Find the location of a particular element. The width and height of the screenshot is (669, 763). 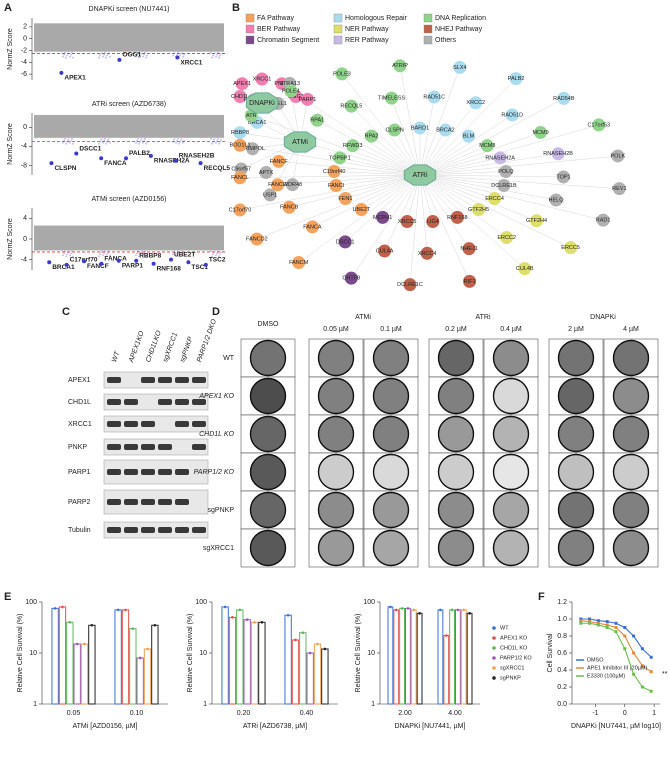

legend-label: DMSO is located at coordinates (595, 660).